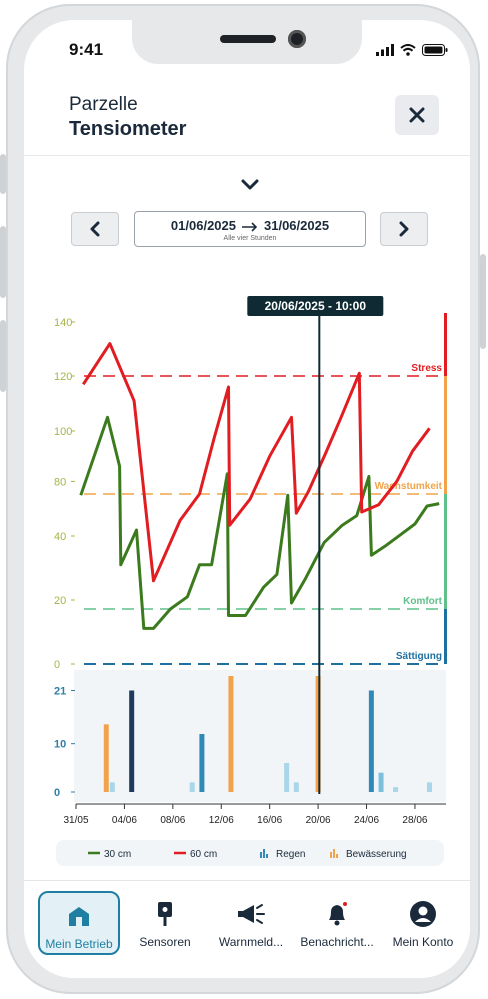 The height and width of the screenshot is (999, 488). I want to click on y-tick-label: 0, so click(57, 665).